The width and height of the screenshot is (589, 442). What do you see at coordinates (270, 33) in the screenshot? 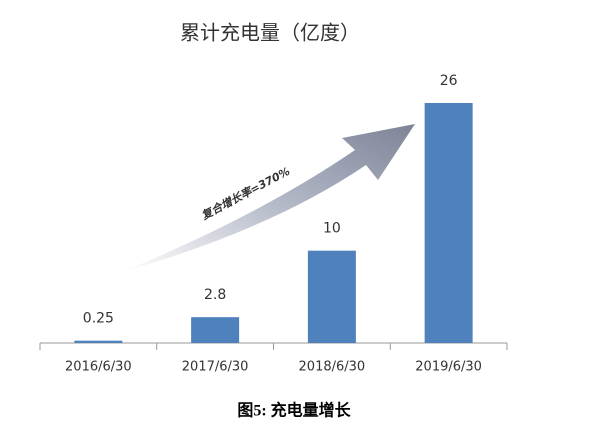
I see `chart-title: 累计充电量（亿度）` at bounding box center [270, 33].